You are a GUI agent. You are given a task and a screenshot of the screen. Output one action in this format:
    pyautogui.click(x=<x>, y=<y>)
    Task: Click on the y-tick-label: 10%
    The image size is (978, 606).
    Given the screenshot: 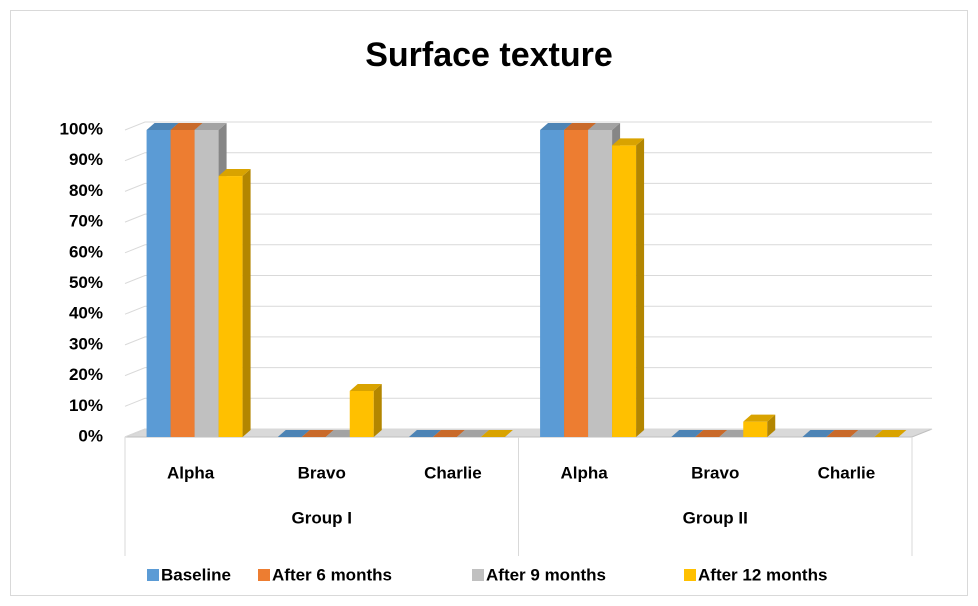 What is the action you would take?
    pyautogui.click(x=86, y=405)
    